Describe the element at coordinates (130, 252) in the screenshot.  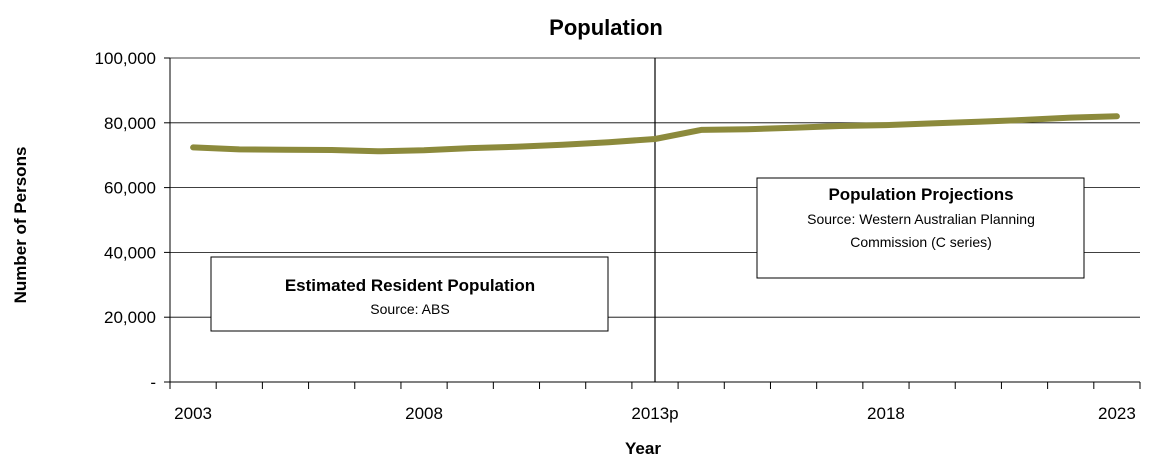
I see `y-tick-label: 40,000` at that location.